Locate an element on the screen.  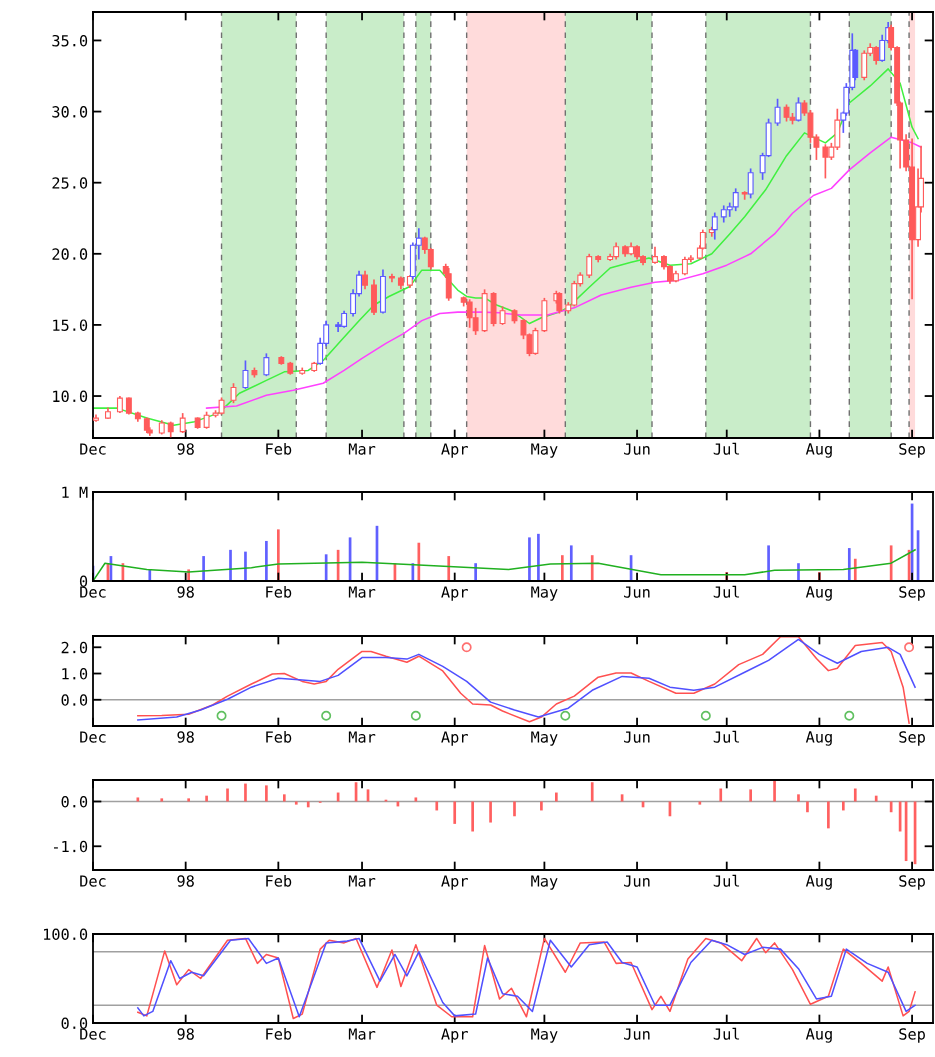
y-tick-label: 1.0 is located at coordinates (75, 674).